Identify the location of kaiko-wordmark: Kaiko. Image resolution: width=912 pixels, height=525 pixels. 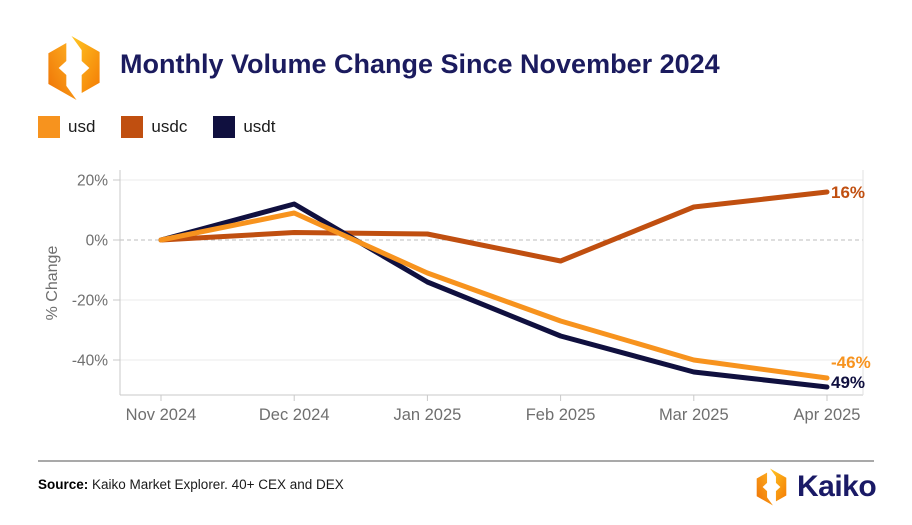
(837, 486).